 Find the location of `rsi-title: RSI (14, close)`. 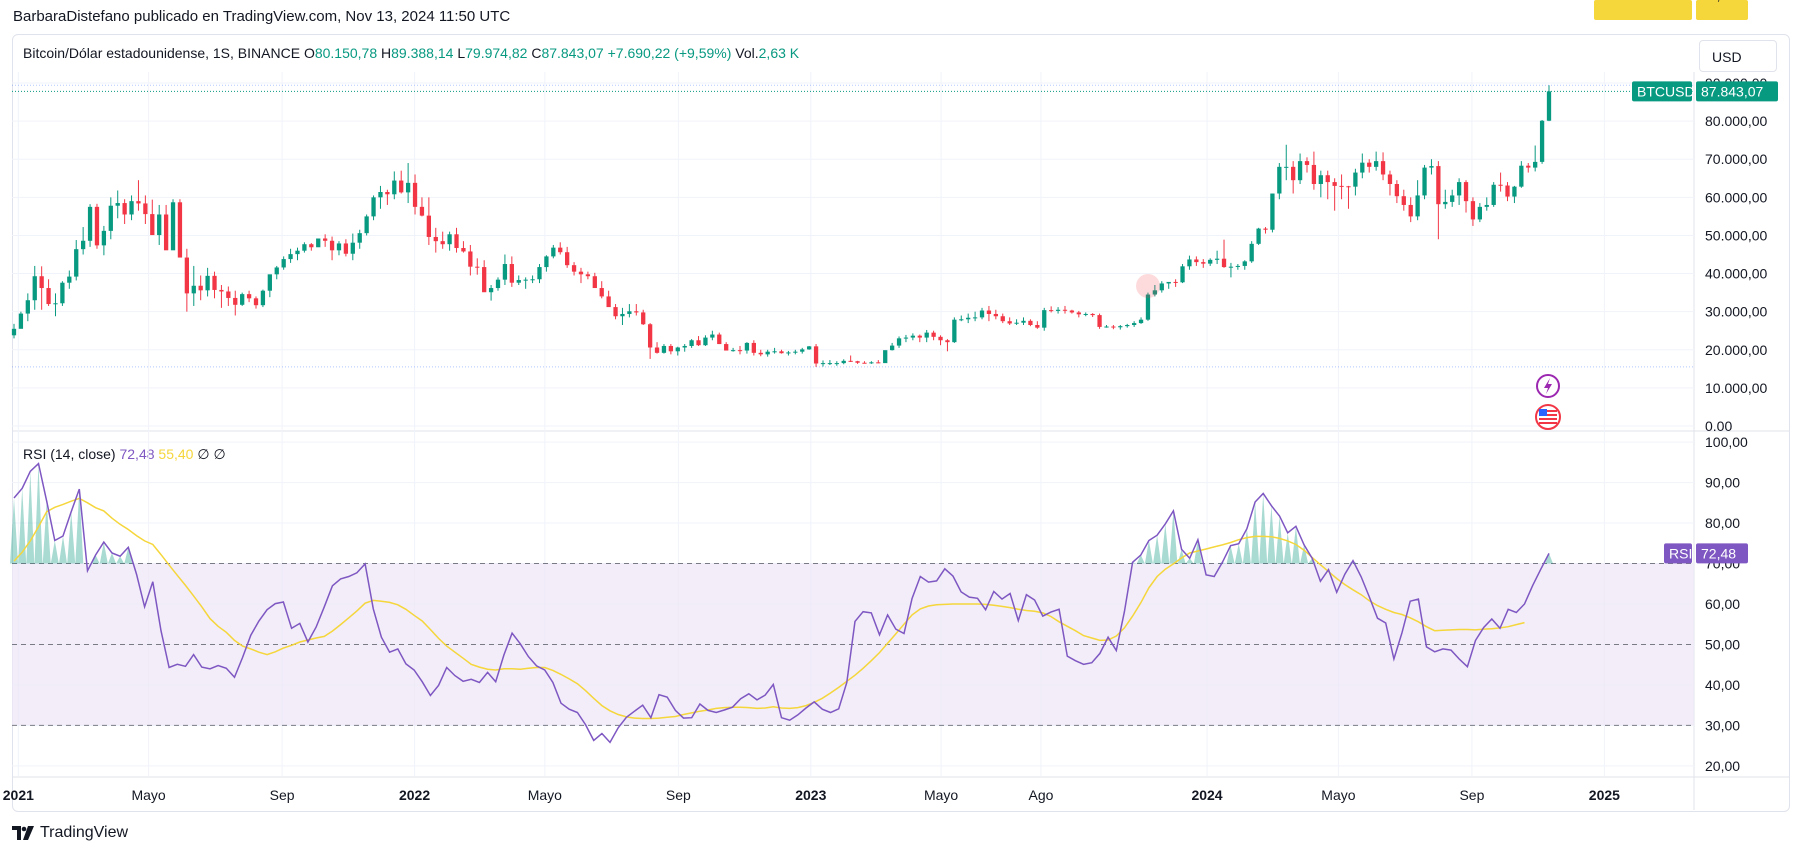

rsi-title: RSI (14, close) is located at coordinates (69, 454).